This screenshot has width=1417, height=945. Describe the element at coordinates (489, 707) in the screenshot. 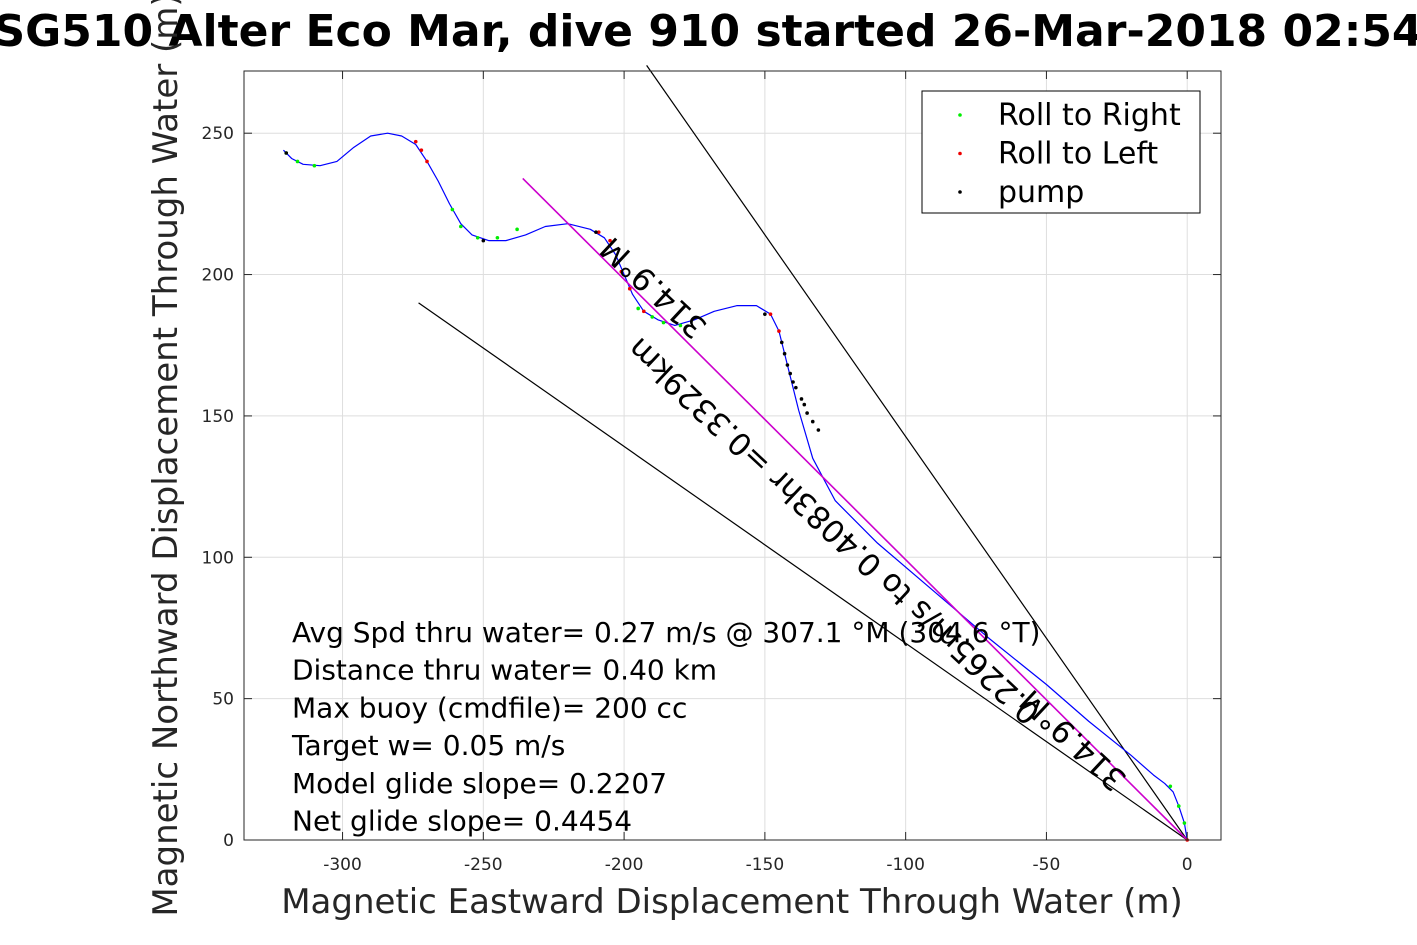

I see `stats-line: Max buoy (cmdfile)= 200 cc` at that location.